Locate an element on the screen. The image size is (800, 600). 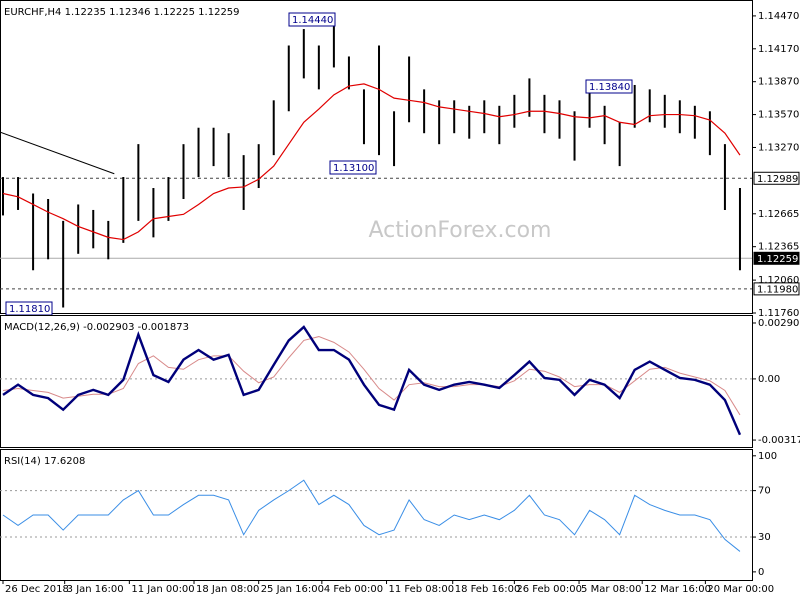
y-tick-label: 1.14470 is located at coordinates (778, 16).